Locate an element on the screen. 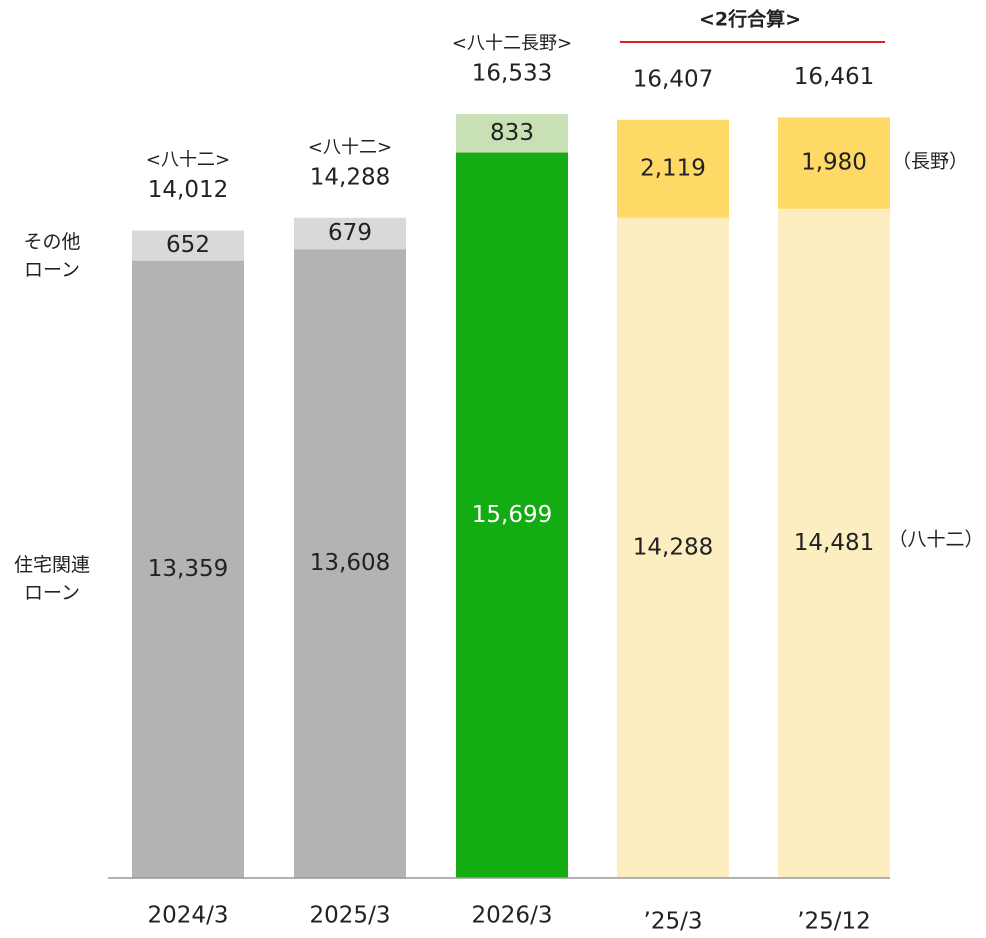 This screenshot has width=986, height=938. value-label: 1,980 is located at coordinates (834, 163).